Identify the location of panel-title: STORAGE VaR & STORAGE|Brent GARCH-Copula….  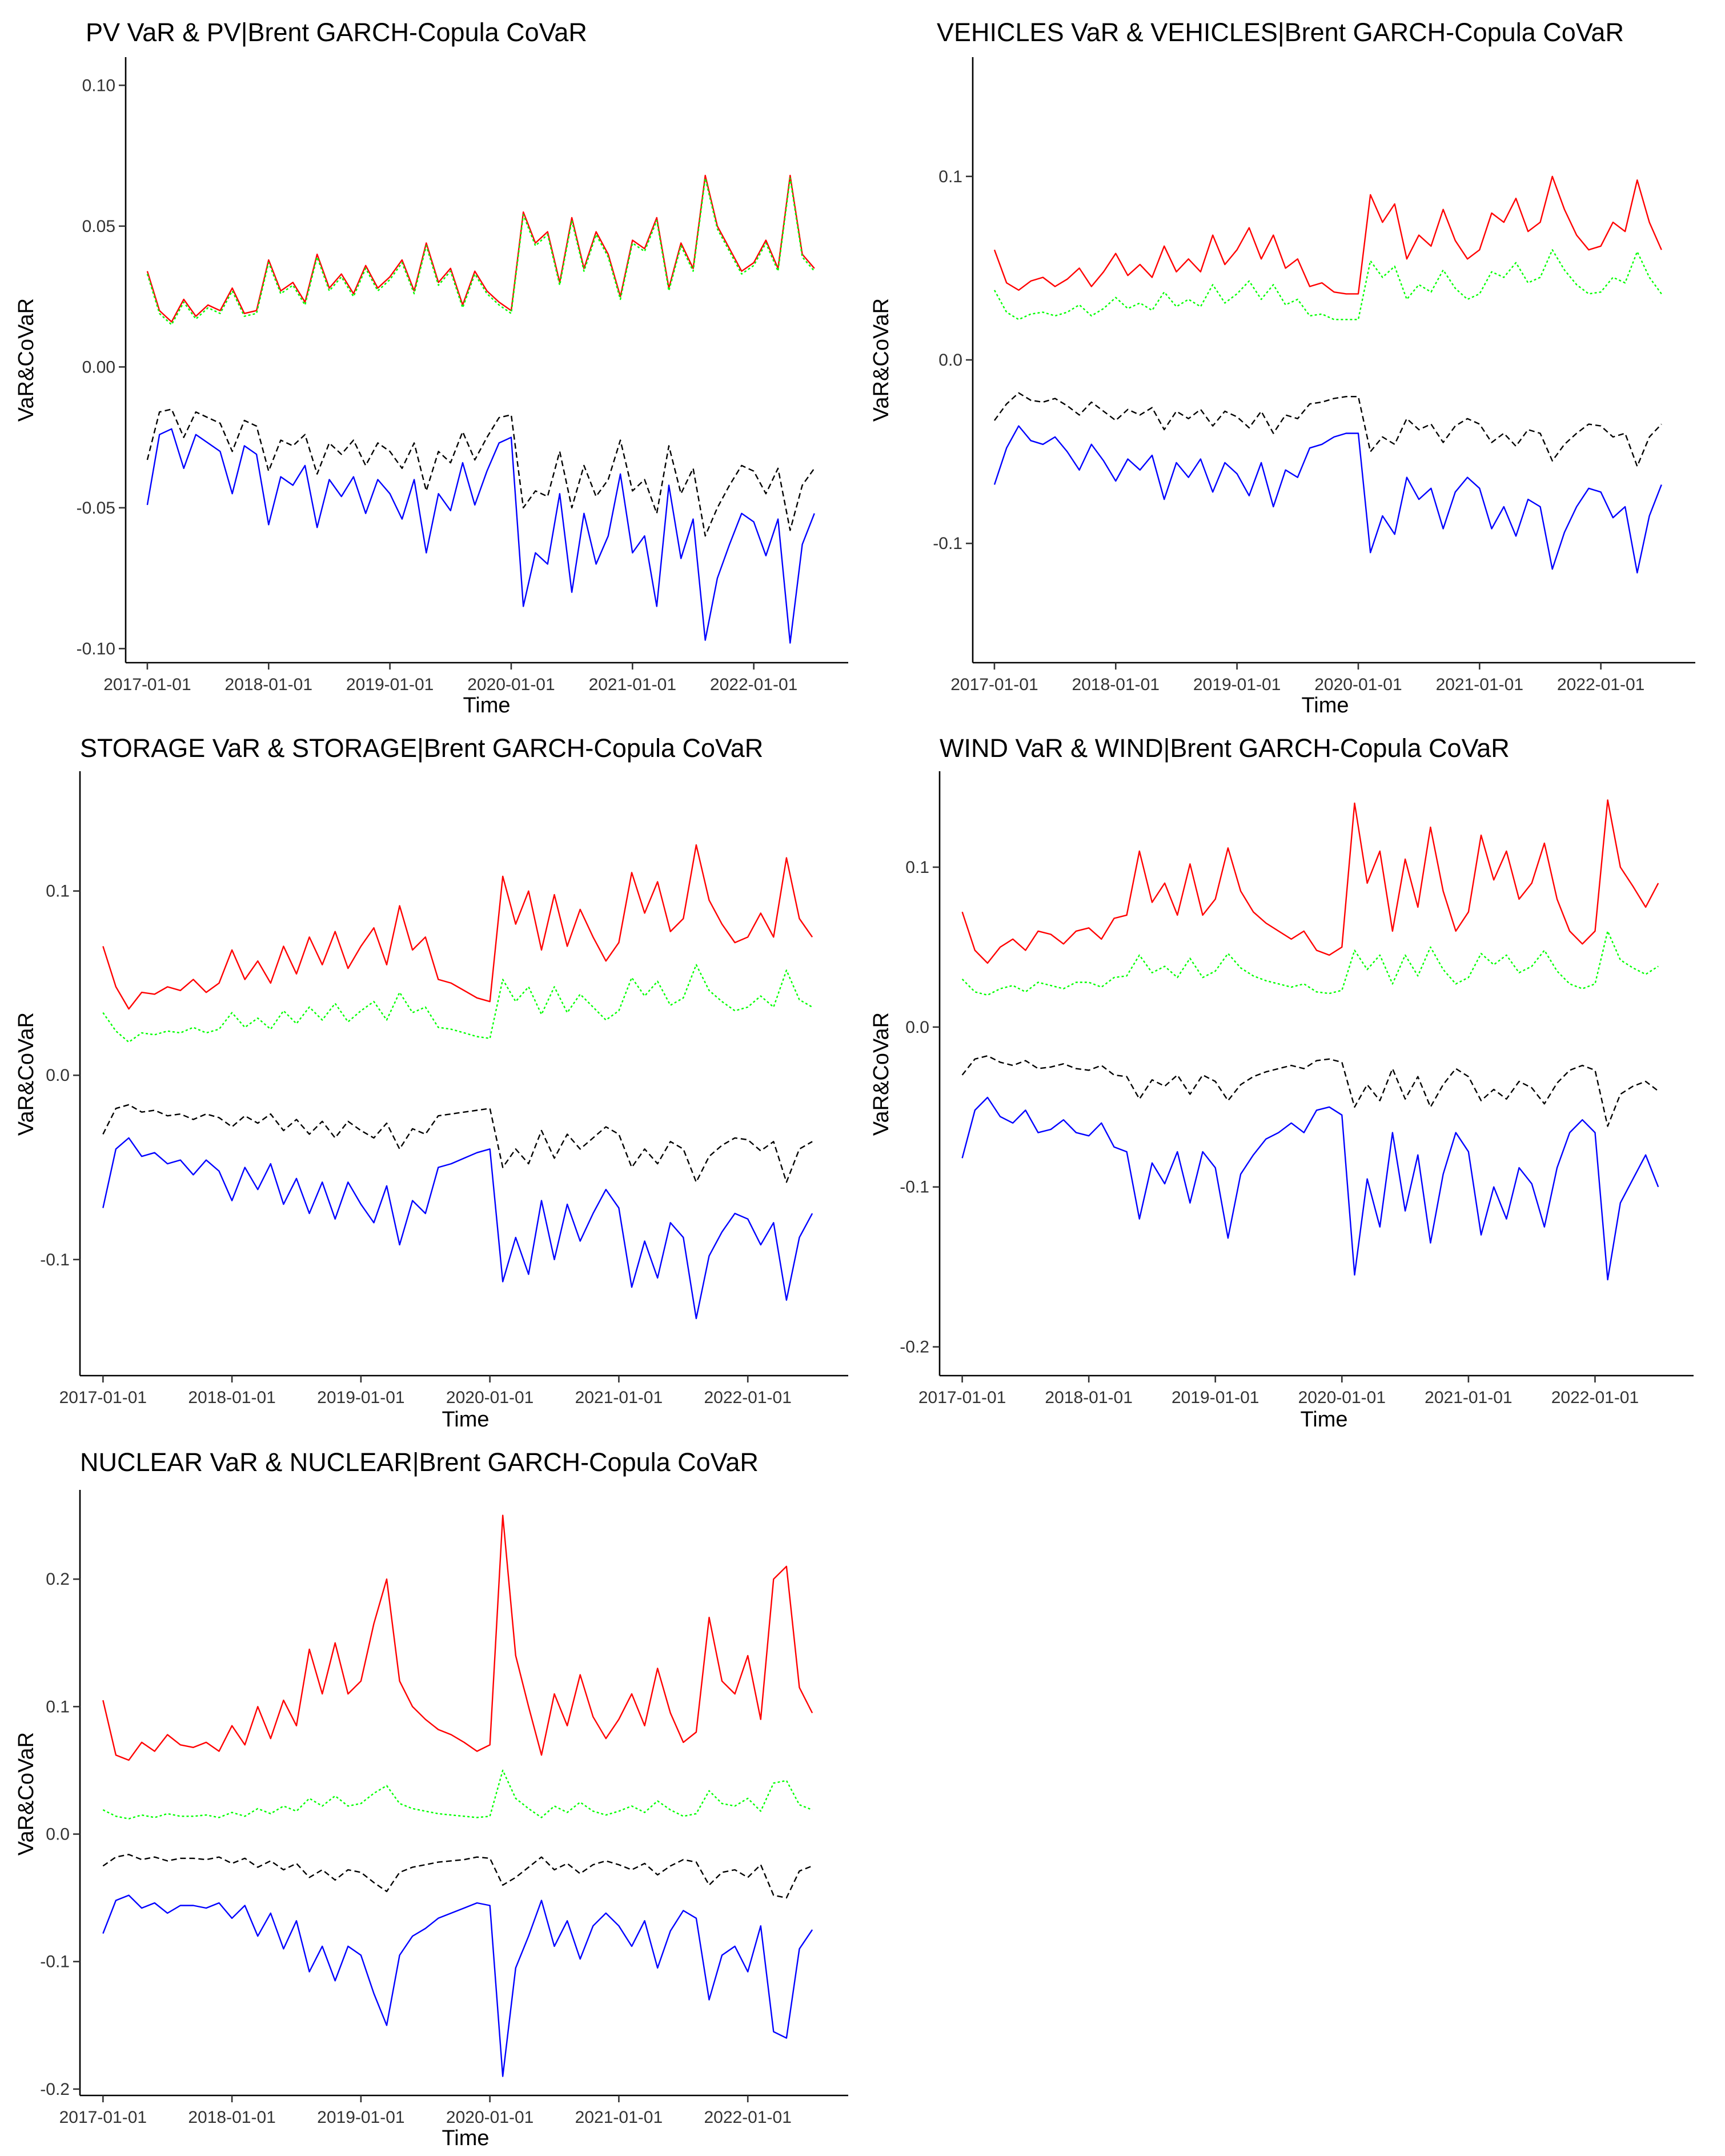
(421, 748).